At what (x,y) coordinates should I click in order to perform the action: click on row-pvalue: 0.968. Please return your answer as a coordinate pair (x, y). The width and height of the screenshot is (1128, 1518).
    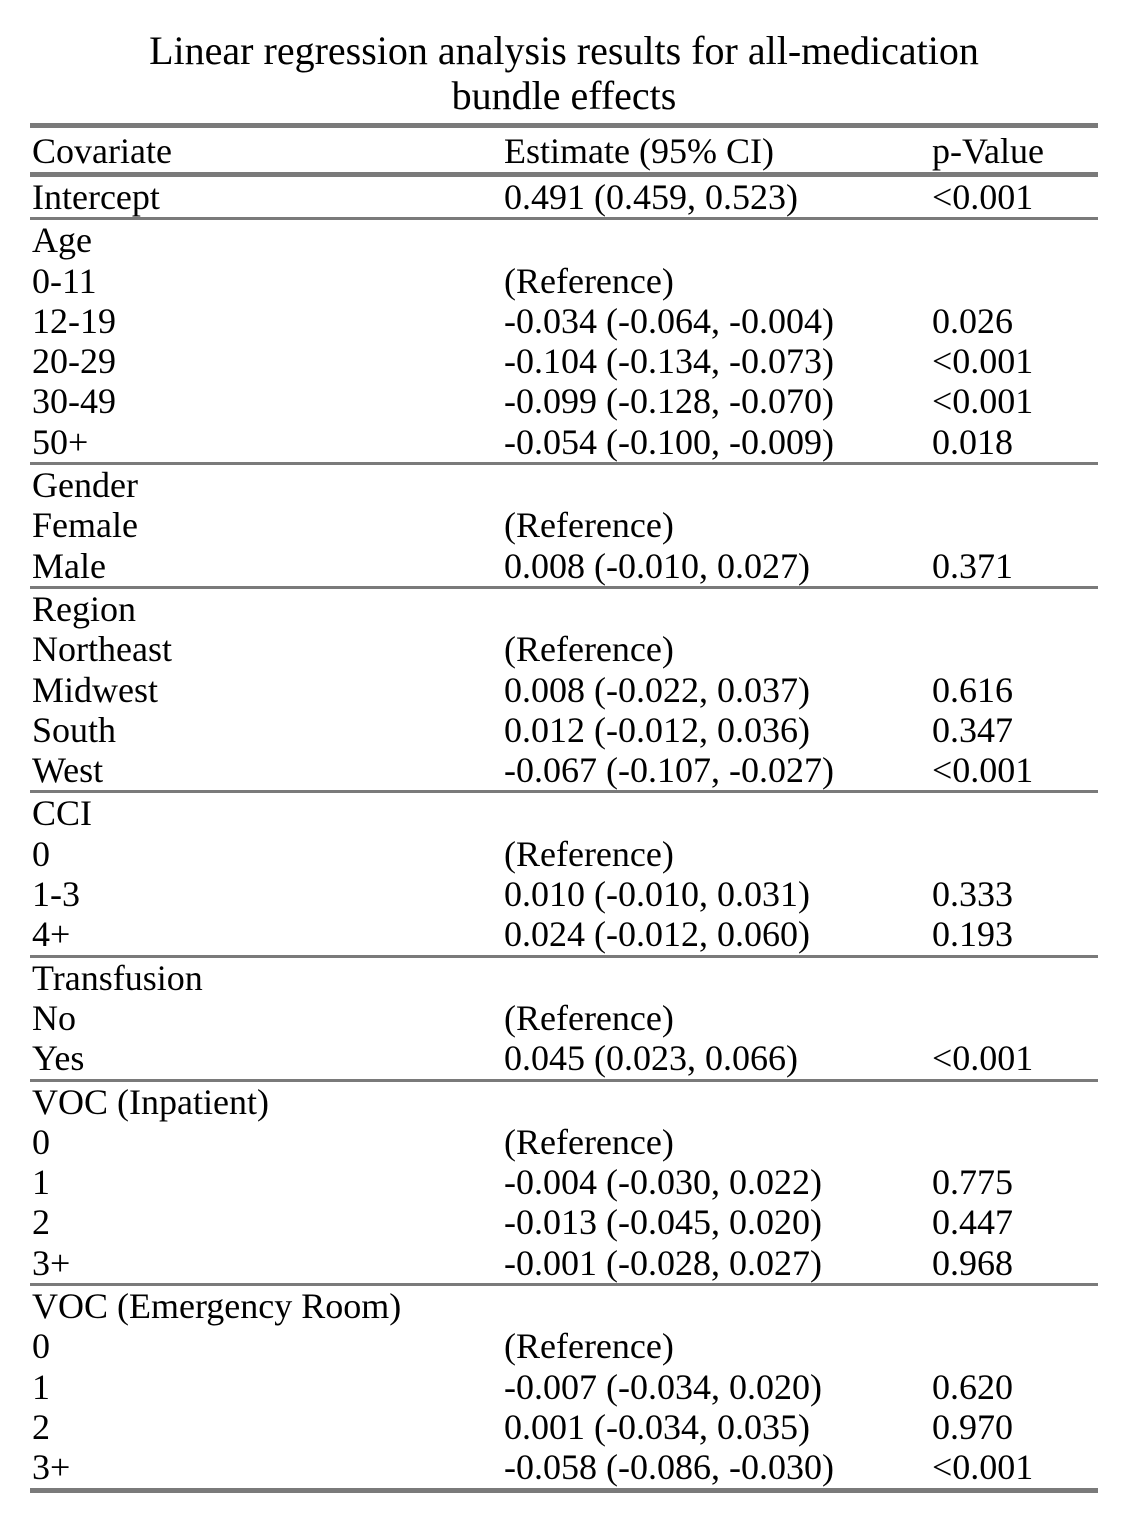
    Looking at the image, I should click on (972, 1262).